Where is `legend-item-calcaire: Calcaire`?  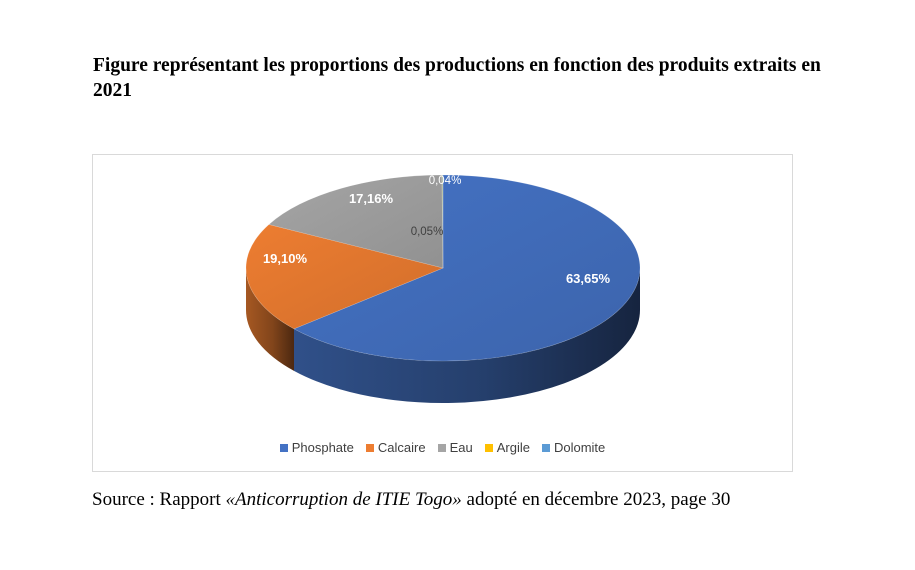 legend-item-calcaire: Calcaire is located at coordinates (395, 447).